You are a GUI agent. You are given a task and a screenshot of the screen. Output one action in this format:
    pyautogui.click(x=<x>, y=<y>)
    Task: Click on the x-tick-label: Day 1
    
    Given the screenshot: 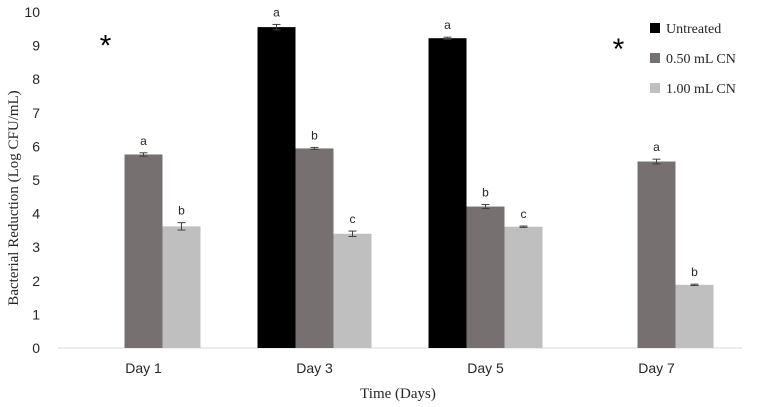 What is the action you would take?
    pyautogui.click(x=143, y=368)
    